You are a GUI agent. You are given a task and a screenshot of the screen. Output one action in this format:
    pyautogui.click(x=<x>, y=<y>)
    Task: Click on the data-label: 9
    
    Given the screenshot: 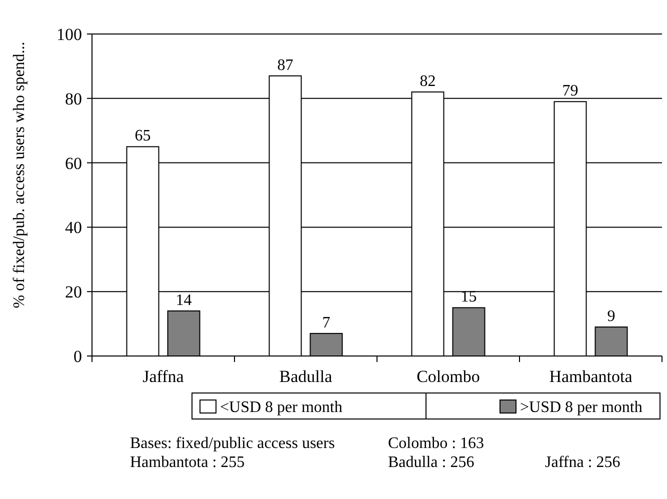 What is the action you would take?
    pyautogui.click(x=611, y=317)
    